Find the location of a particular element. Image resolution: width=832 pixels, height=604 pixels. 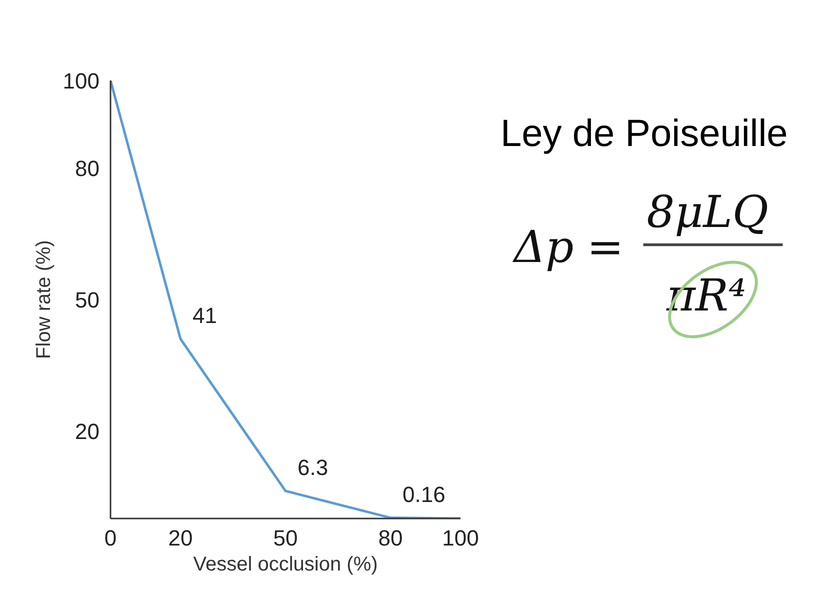

text: Δp is located at coordinates (543, 248).